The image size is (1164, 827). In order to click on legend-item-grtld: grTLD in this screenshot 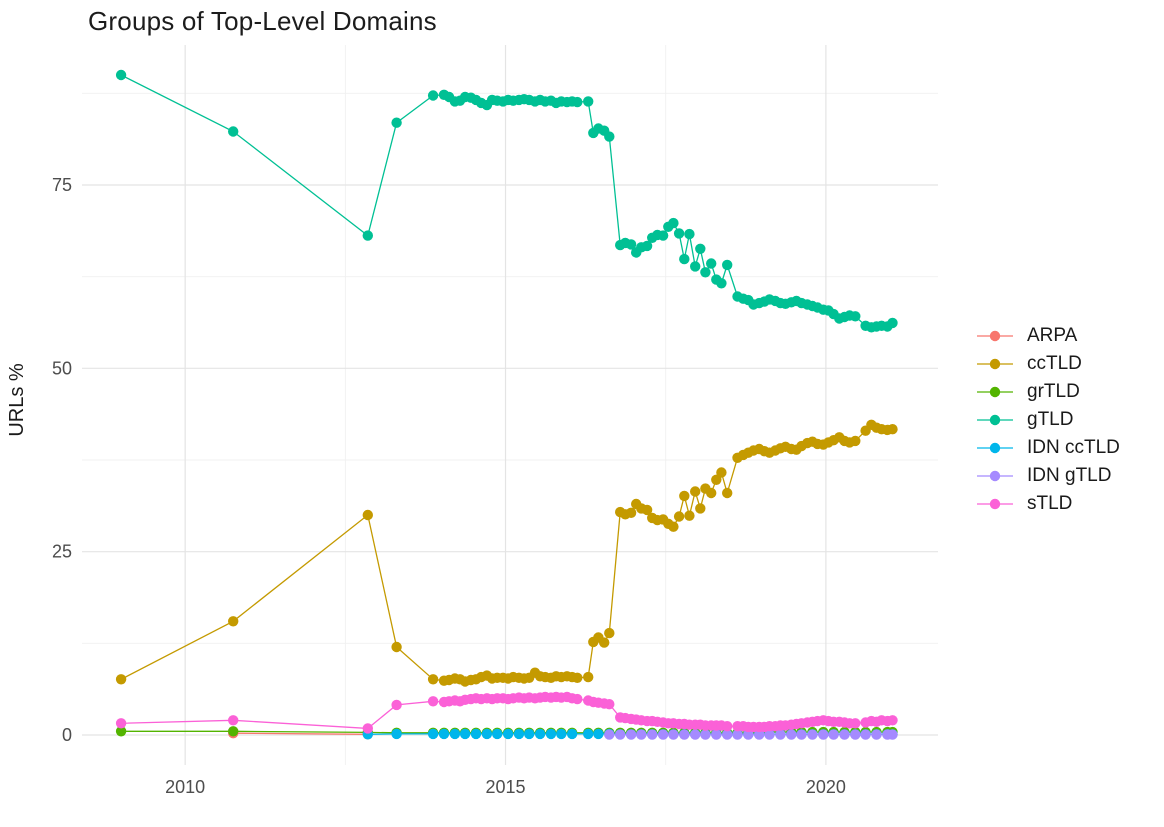, I will do `click(1048, 392)`.